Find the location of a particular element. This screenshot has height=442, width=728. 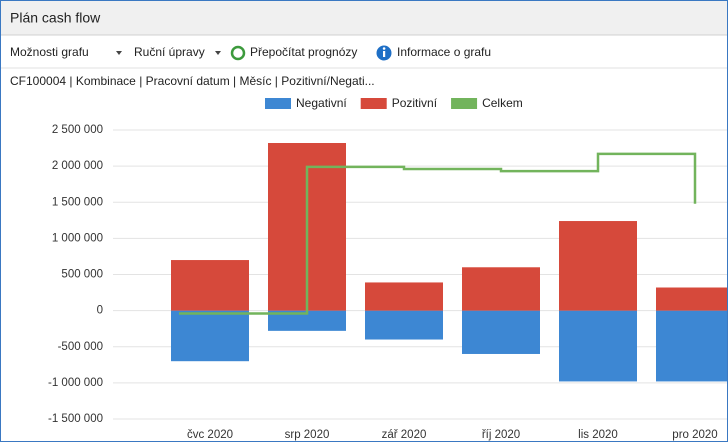

y-tick-label: -1 000 000 is located at coordinates (75, 383).